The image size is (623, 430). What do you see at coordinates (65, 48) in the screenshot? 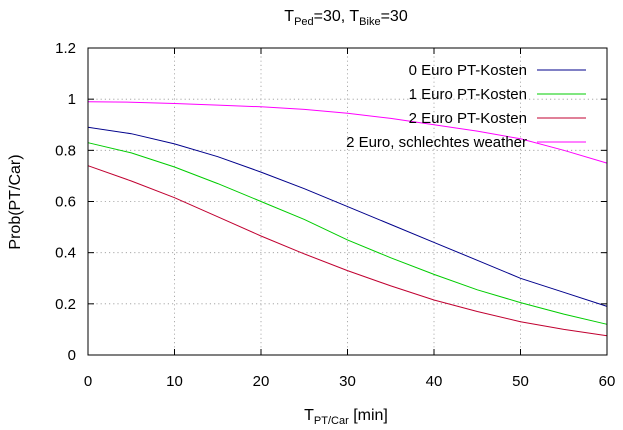
I see `y-tick-label: 1.2` at bounding box center [65, 48].